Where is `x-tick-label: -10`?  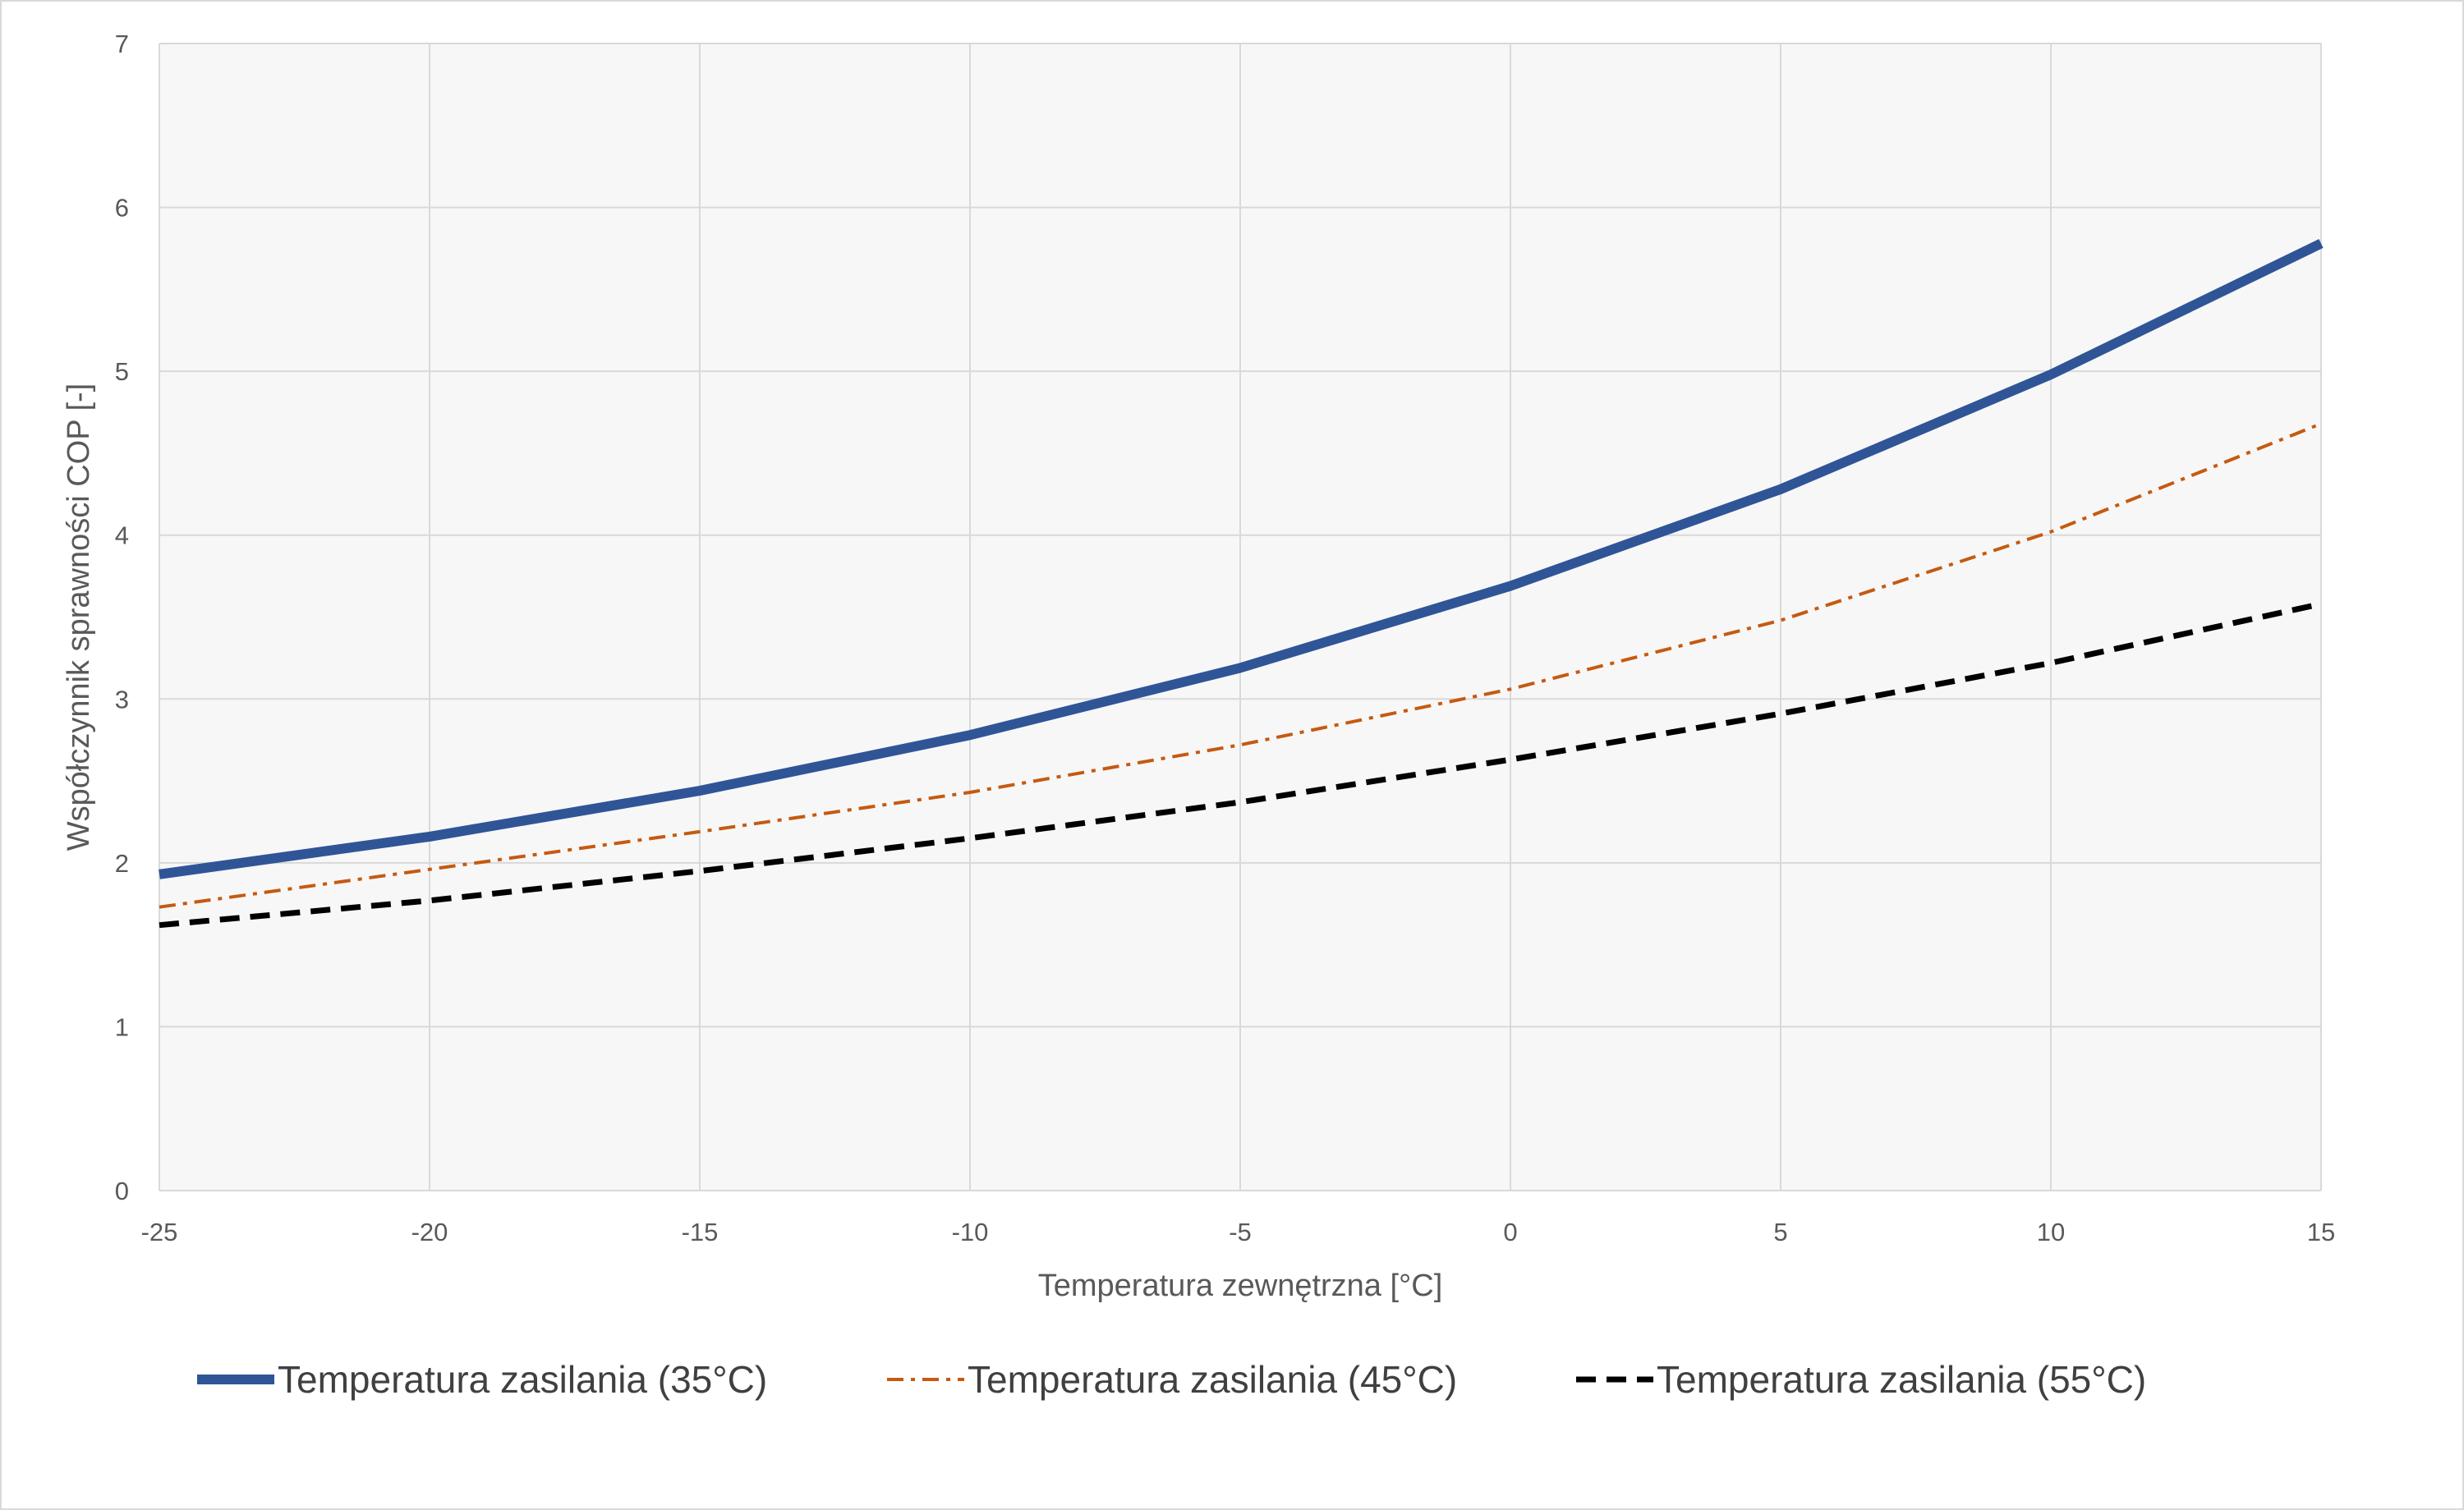 x-tick-label: -10 is located at coordinates (970, 1232).